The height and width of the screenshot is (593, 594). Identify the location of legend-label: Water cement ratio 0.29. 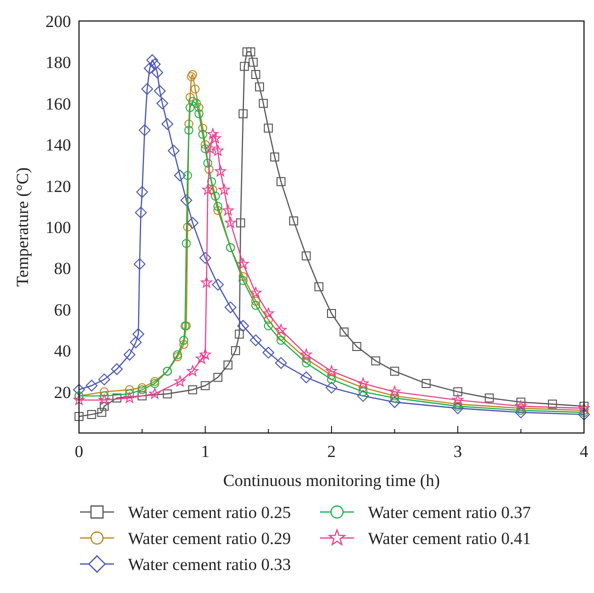
(209, 538).